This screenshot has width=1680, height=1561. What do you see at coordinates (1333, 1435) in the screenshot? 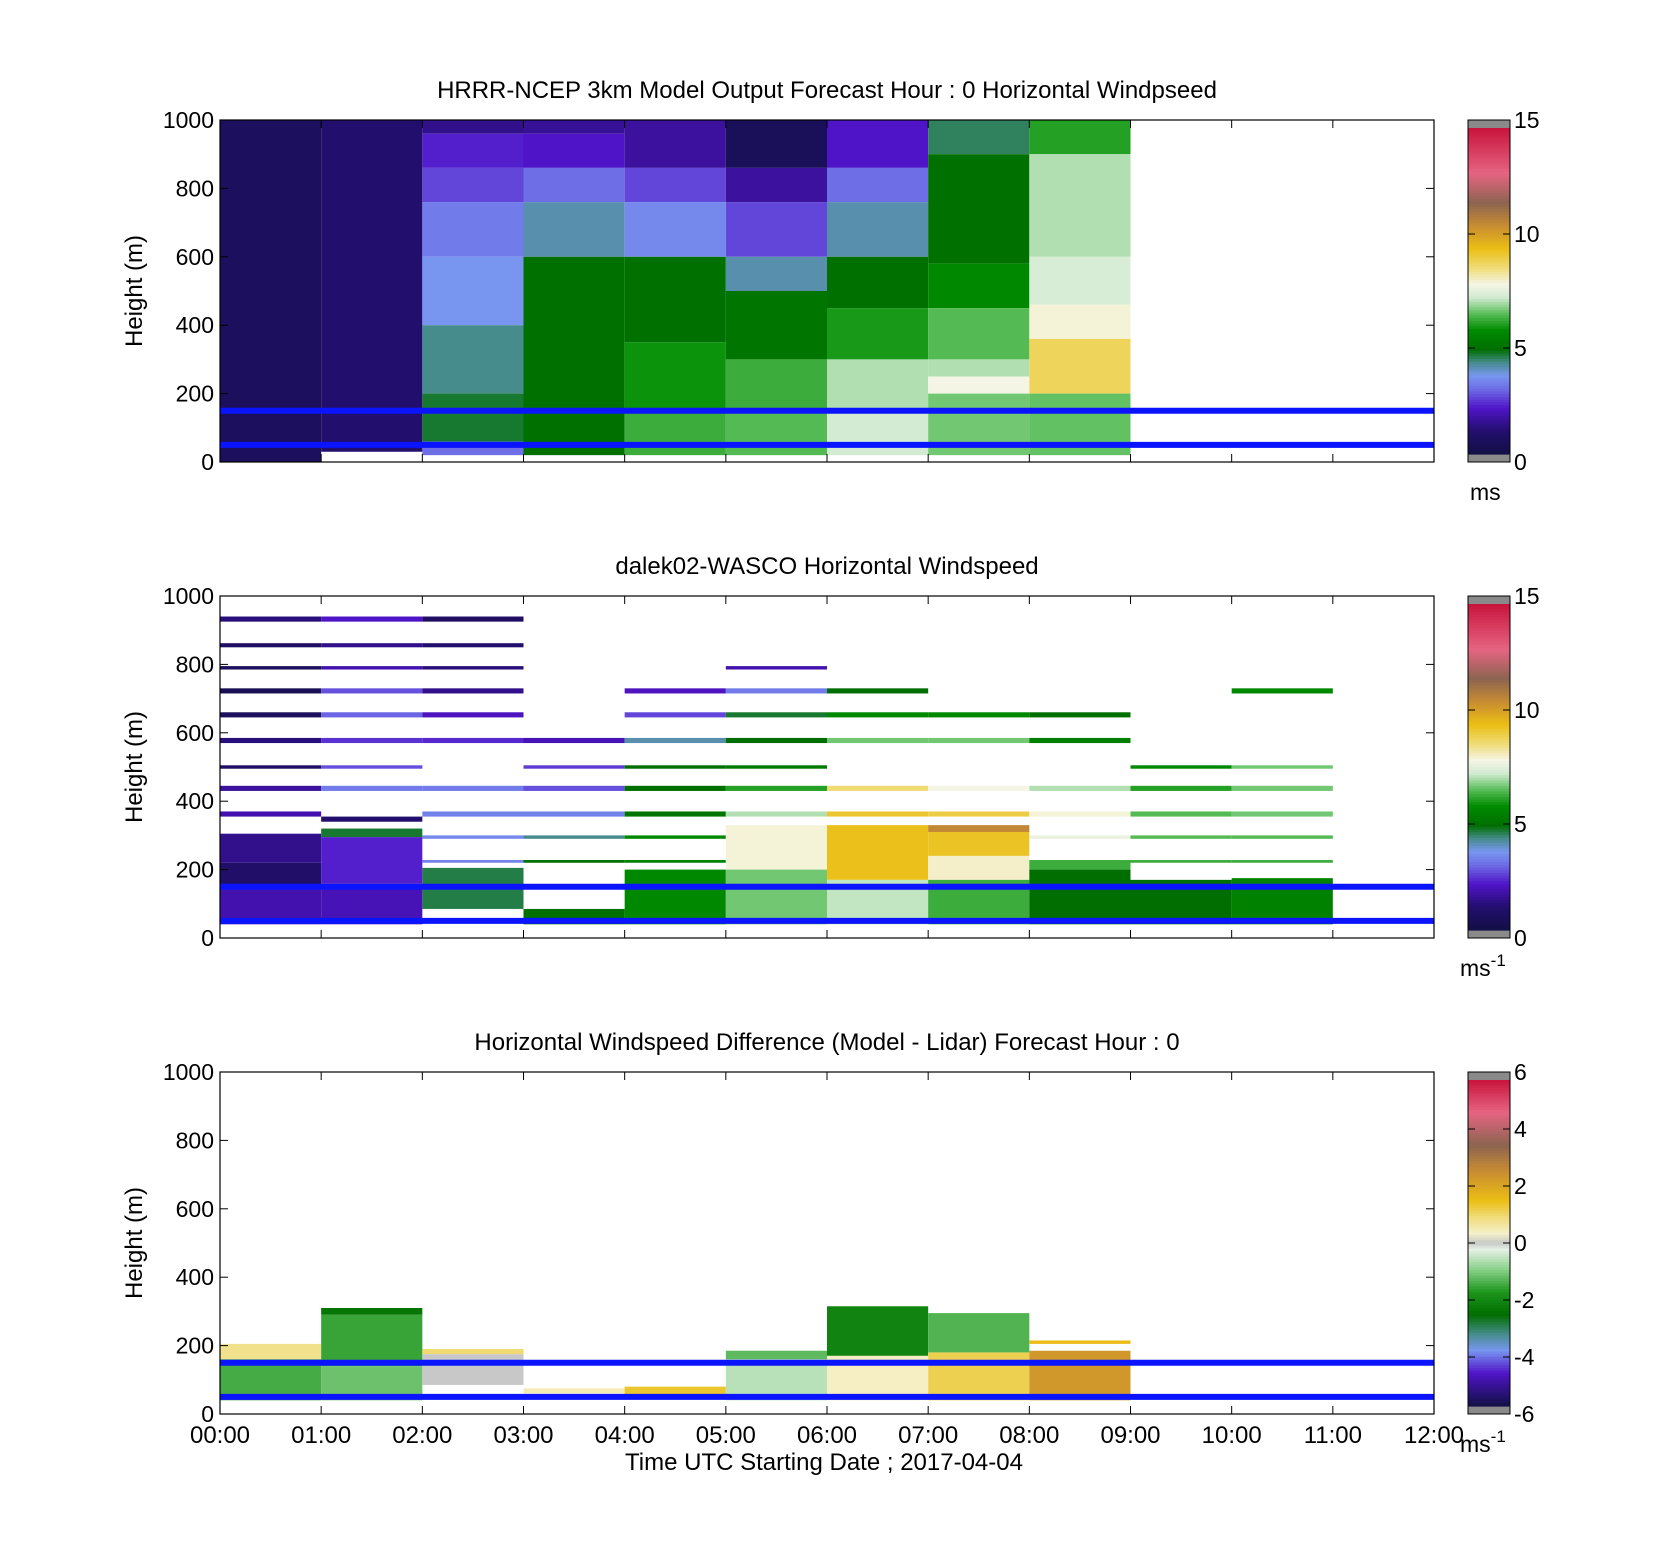
I see `x-tick-label: 11:00` at bounding box center [1333, 1435].